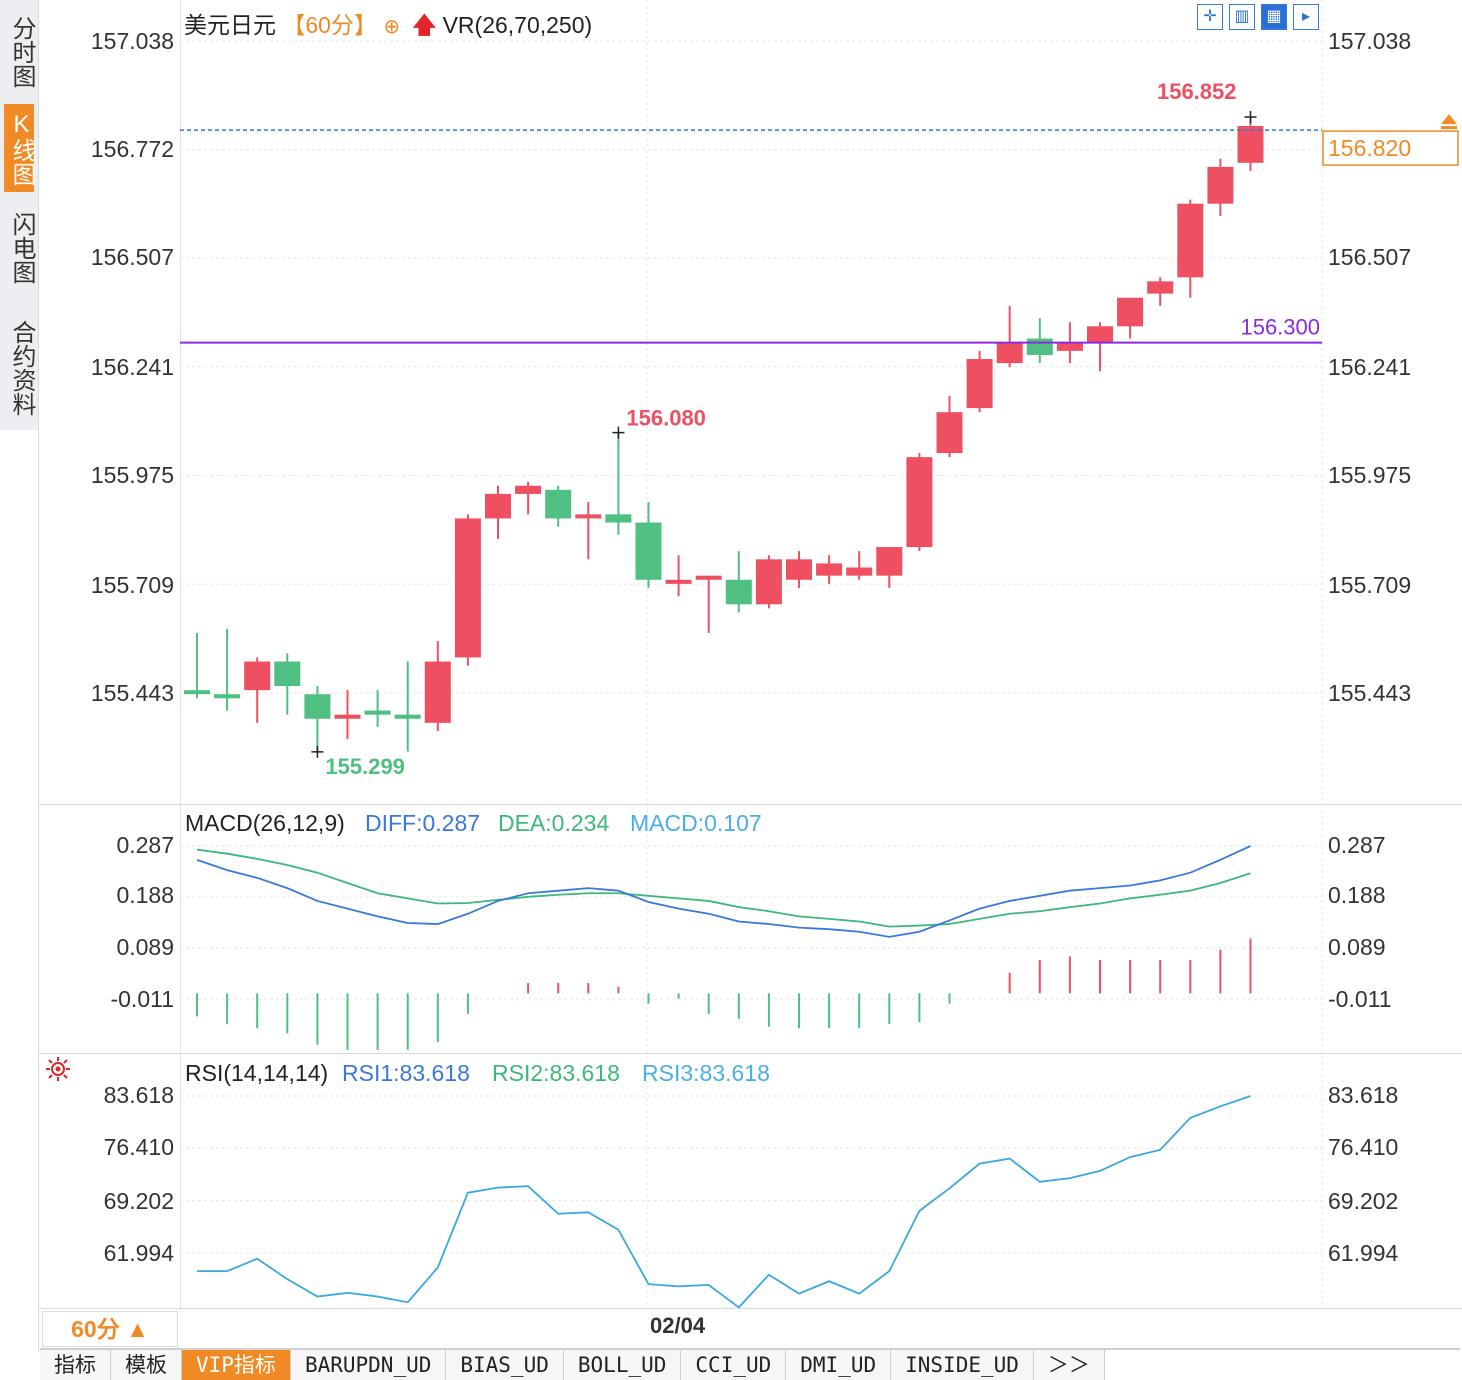  Describe the element at coordinates (424, 25) in the screenshot. I see `red-arrow-up-icon: 🡅` at that location.